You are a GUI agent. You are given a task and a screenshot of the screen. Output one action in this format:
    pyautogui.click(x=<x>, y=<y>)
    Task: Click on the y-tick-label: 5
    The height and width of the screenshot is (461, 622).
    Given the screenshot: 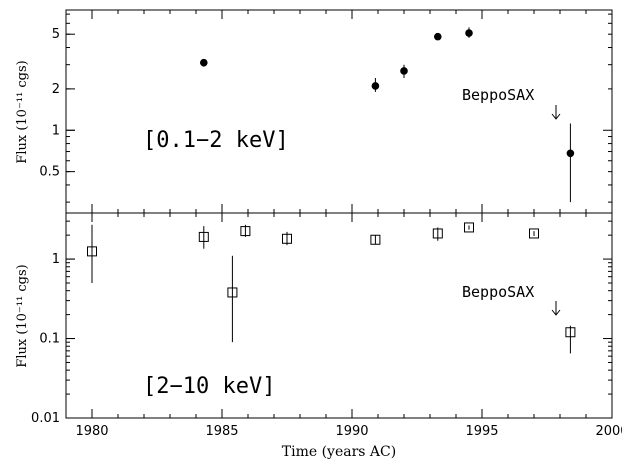 What is the action you would take?
    pyautogui.click(x=56, y=34)
    